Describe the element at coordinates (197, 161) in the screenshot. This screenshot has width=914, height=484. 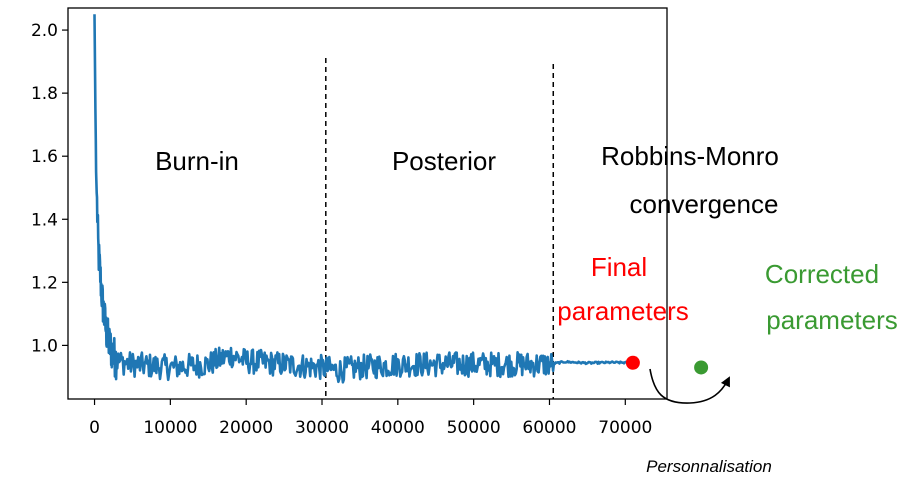
I see `region-label-burnin: Burn-in` at that location.